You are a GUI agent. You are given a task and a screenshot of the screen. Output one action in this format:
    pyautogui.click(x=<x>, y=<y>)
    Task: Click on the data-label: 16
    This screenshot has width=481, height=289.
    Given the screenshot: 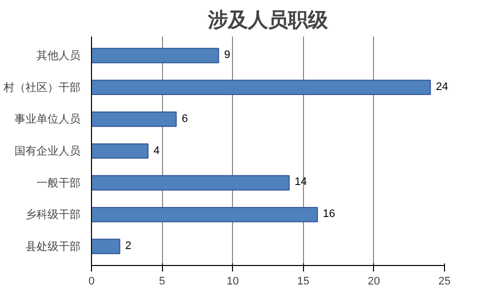 What is the action you would take?
    pyautogui.click(x=329, y=214)
    